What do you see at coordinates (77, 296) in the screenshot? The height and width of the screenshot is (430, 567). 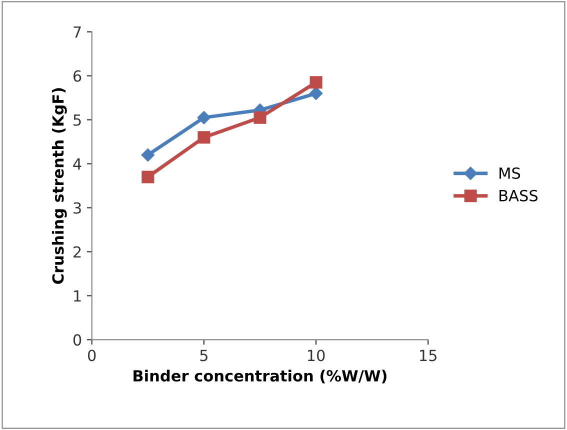 I see `y-tick-label: 1` at bounding box center [77, 296].